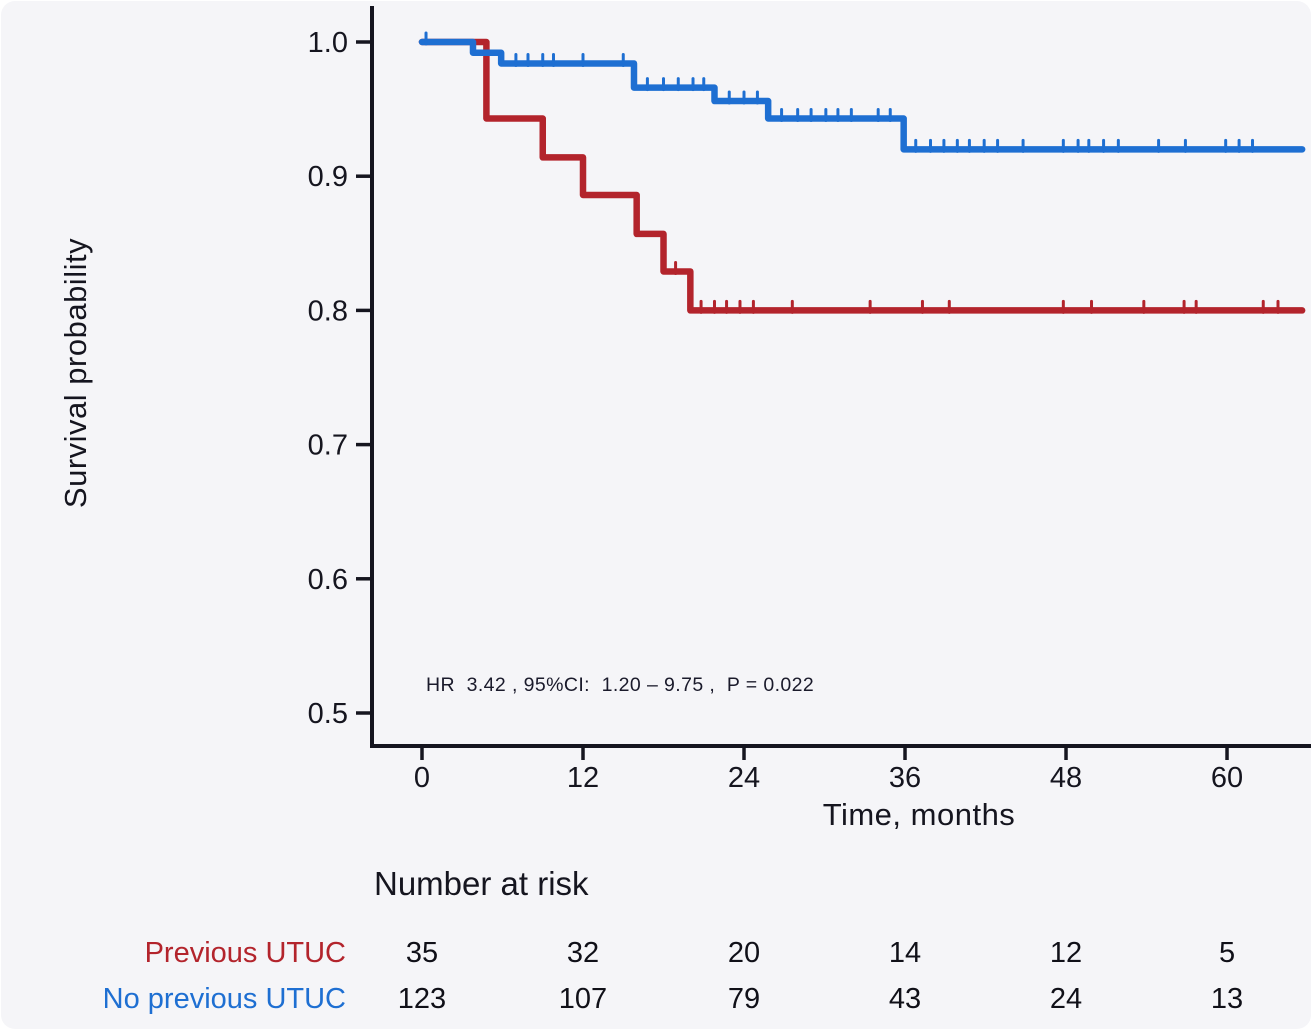  What do you see at coordinates (744, 778) in the screenshot?
I see `x-axis-tick-label: 24` at bounding box center [744, 778].